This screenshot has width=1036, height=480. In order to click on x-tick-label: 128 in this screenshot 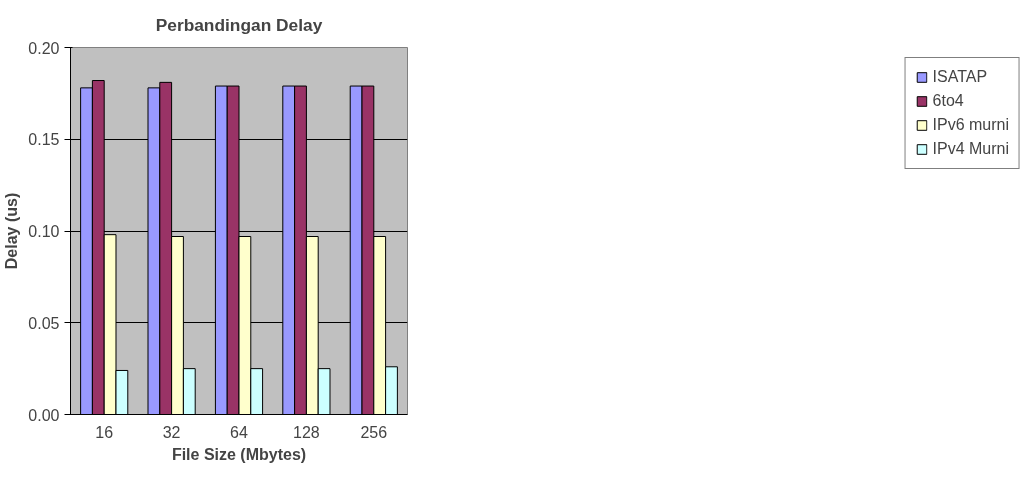, I will do `click(306, 432)`.